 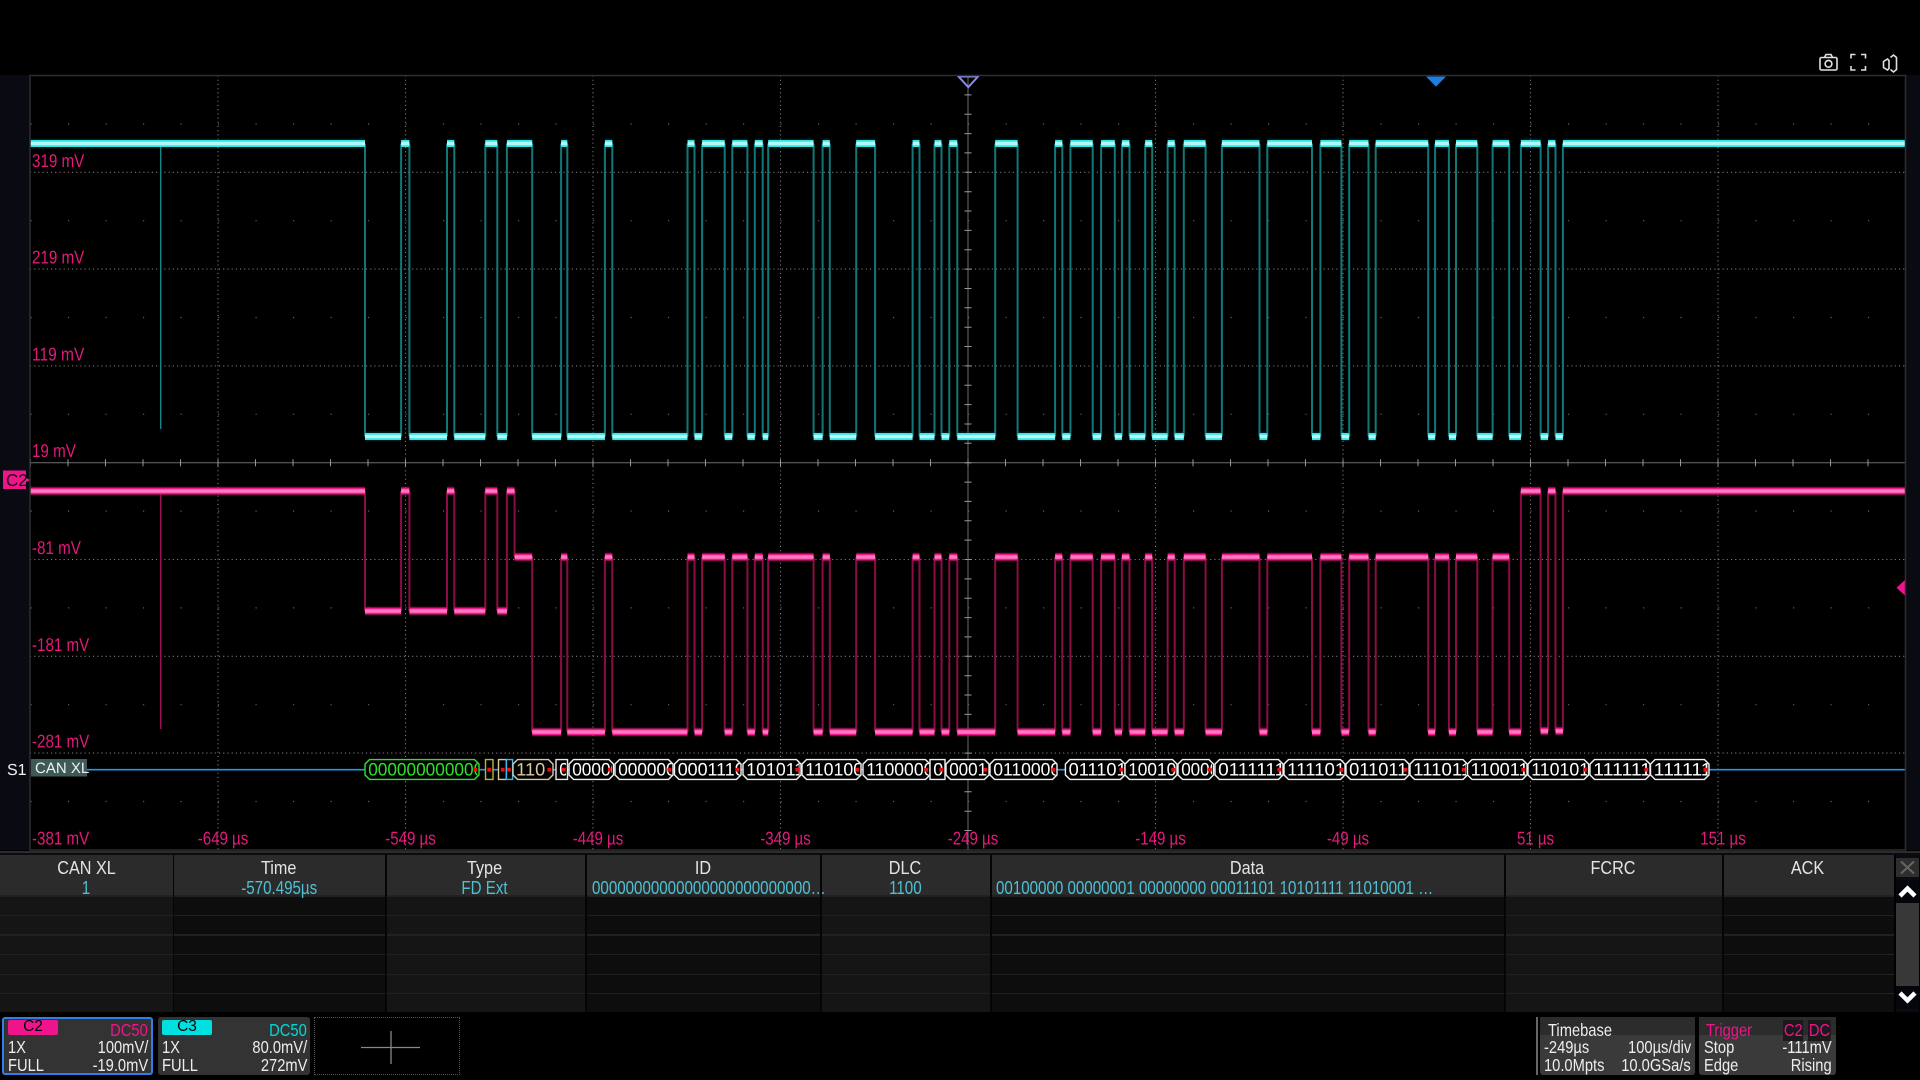 I want to click on svg-text: 000000000000, so click(x=425, y=769).